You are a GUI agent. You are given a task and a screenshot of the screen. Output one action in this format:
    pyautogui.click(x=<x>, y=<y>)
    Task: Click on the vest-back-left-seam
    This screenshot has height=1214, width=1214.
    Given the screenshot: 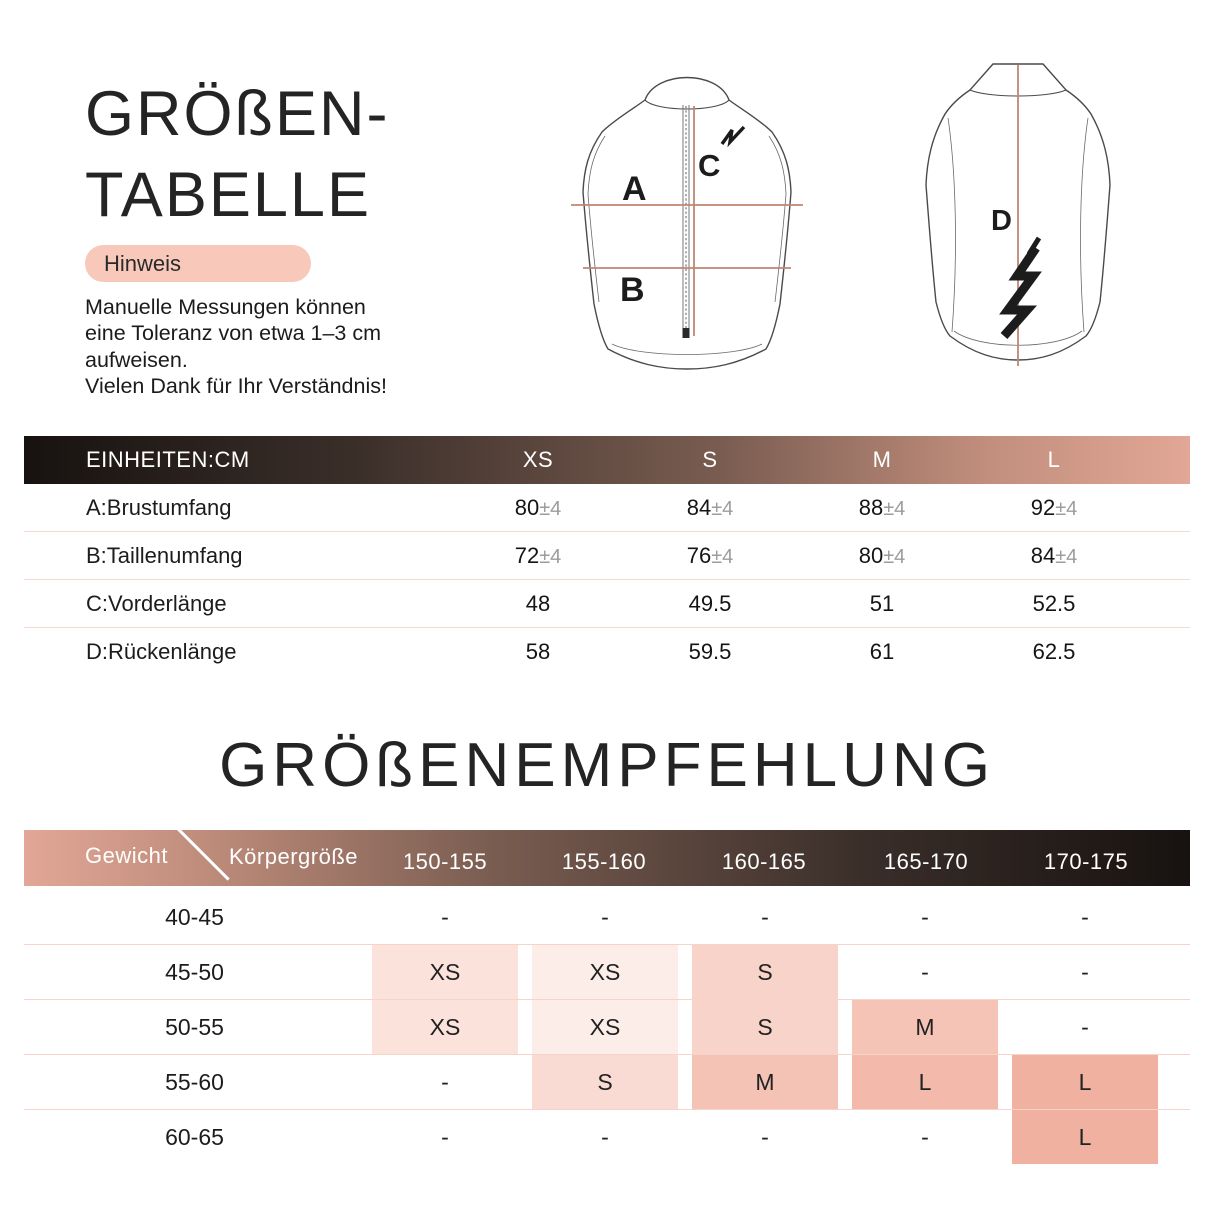 What is the action you would take?
    pyautogui.click(x=951, y=225)
    